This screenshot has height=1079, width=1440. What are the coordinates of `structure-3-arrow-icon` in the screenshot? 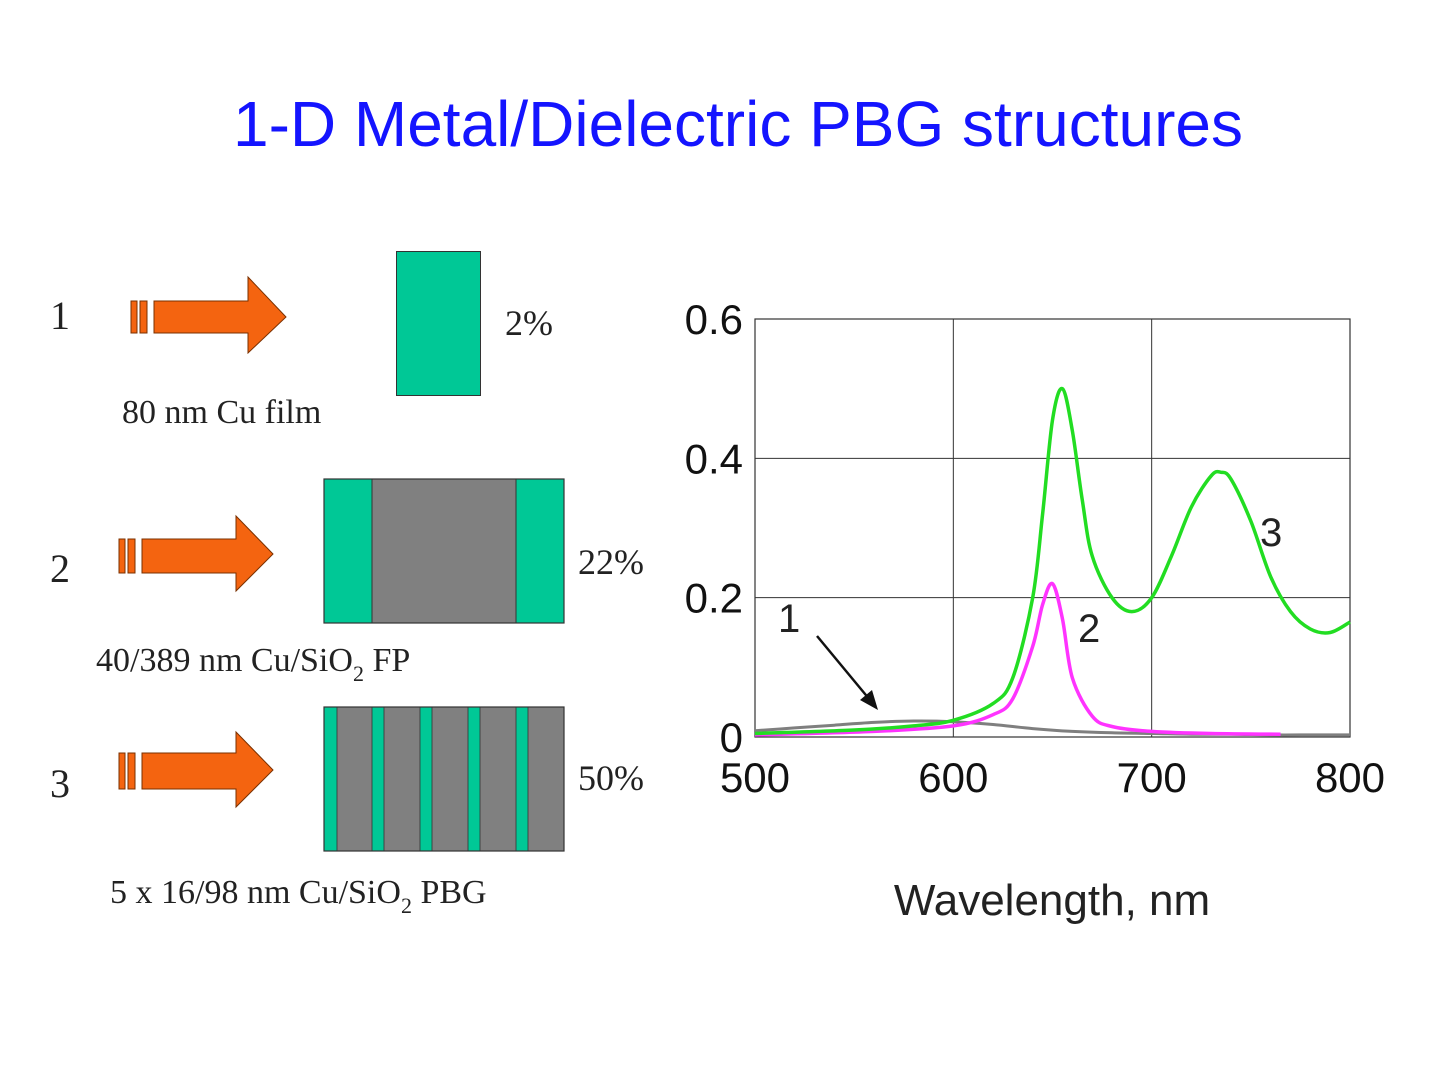 It's located at (196, 769).